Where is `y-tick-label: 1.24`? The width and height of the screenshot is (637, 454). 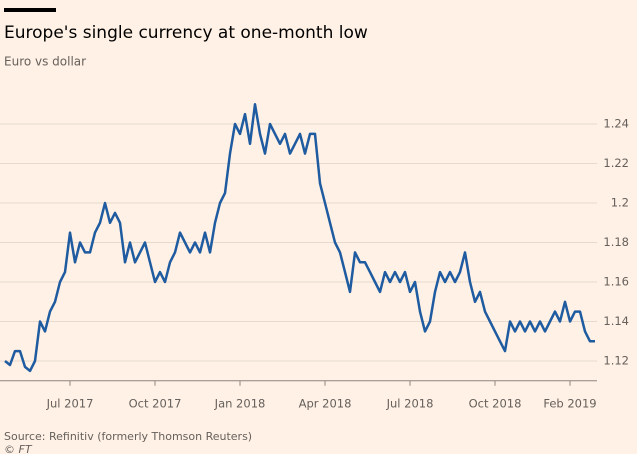 y-tick-label: 1.24 is located at coordinates (616, 124).